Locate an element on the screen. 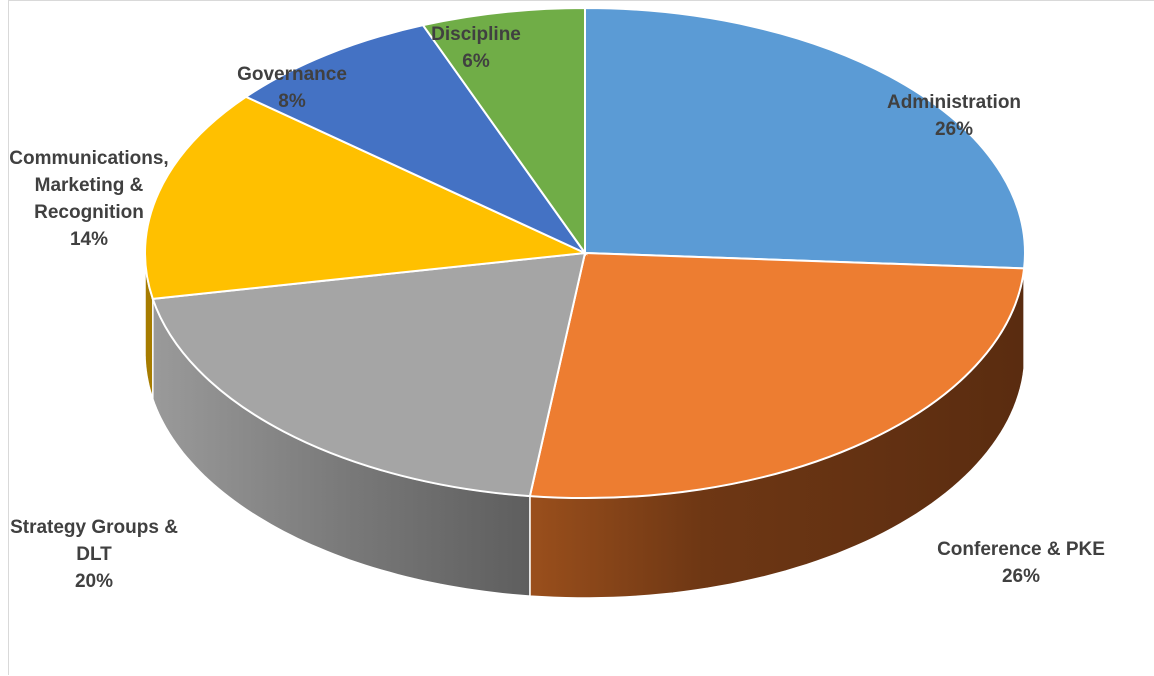 This screenshot has height=676, width=1154. data-label-4: Governance 8% is located at coordinates (292, 88).